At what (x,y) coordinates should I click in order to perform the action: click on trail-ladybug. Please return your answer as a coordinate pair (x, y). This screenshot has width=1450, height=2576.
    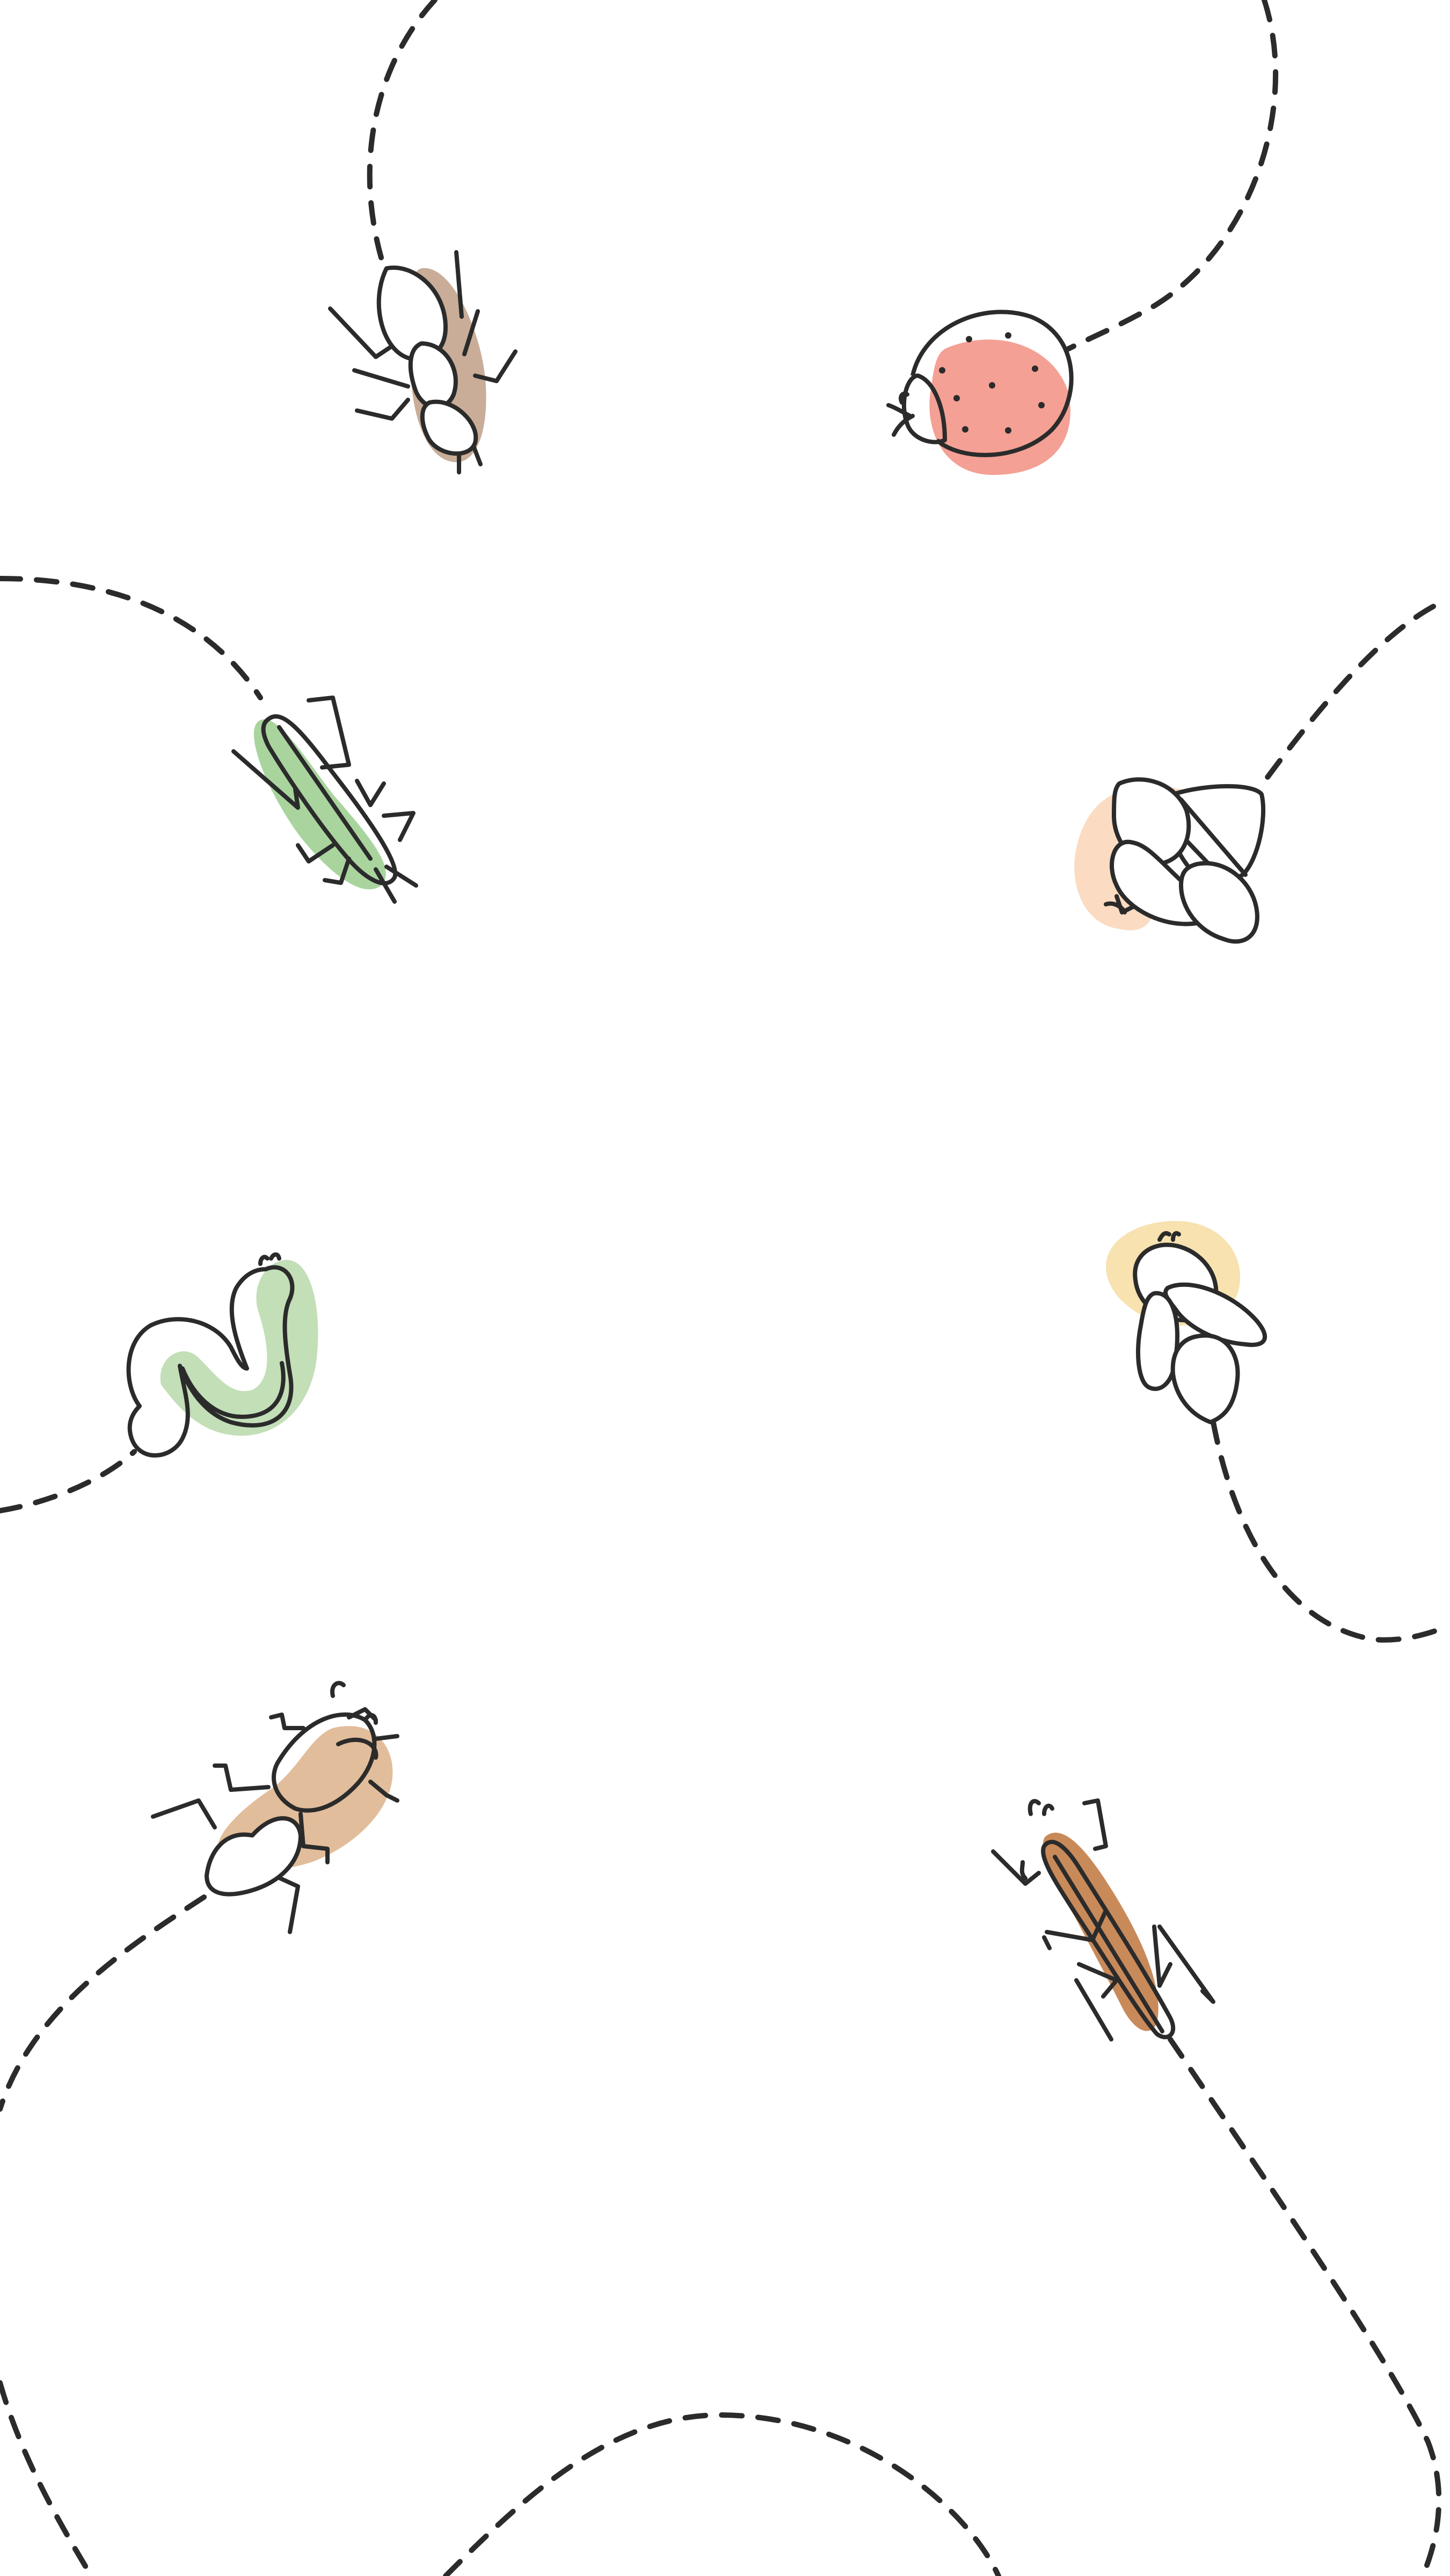
    Looking at the image, I should click on (1172, 176).